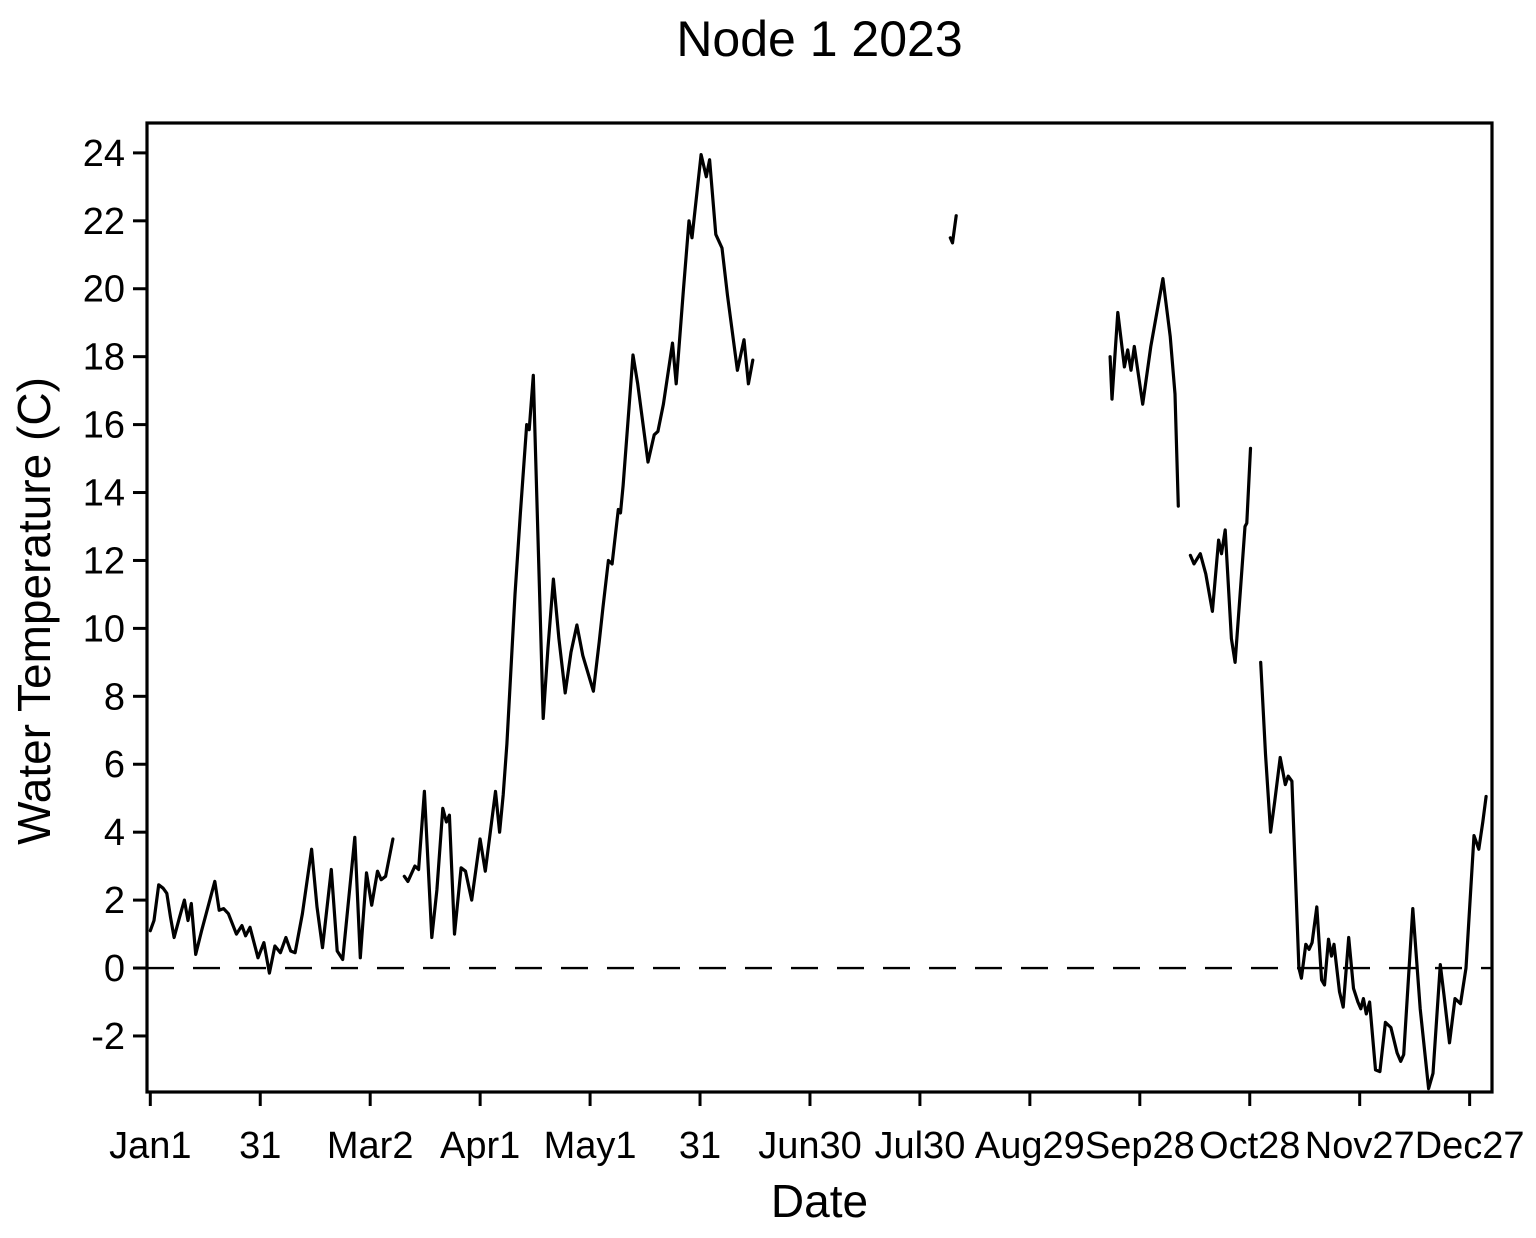 This screenshot has width=1536, height=1238. I want to click on y-tick-label: -2, so click(108, 1037).